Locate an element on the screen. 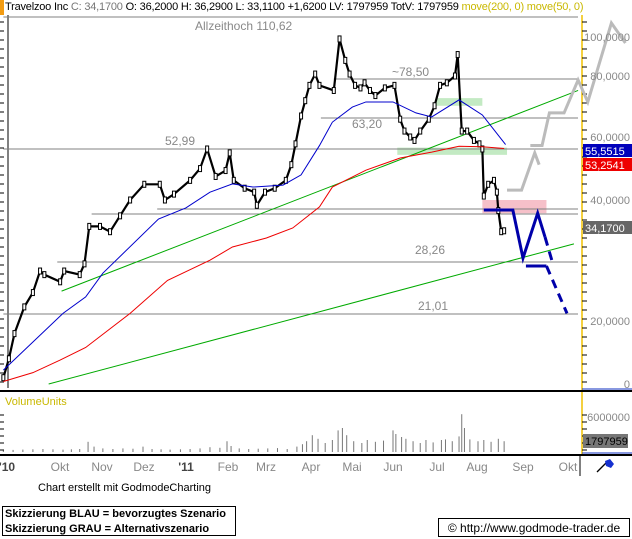  volume-tick-label: 6000000 is located at coordinates (608, 418).